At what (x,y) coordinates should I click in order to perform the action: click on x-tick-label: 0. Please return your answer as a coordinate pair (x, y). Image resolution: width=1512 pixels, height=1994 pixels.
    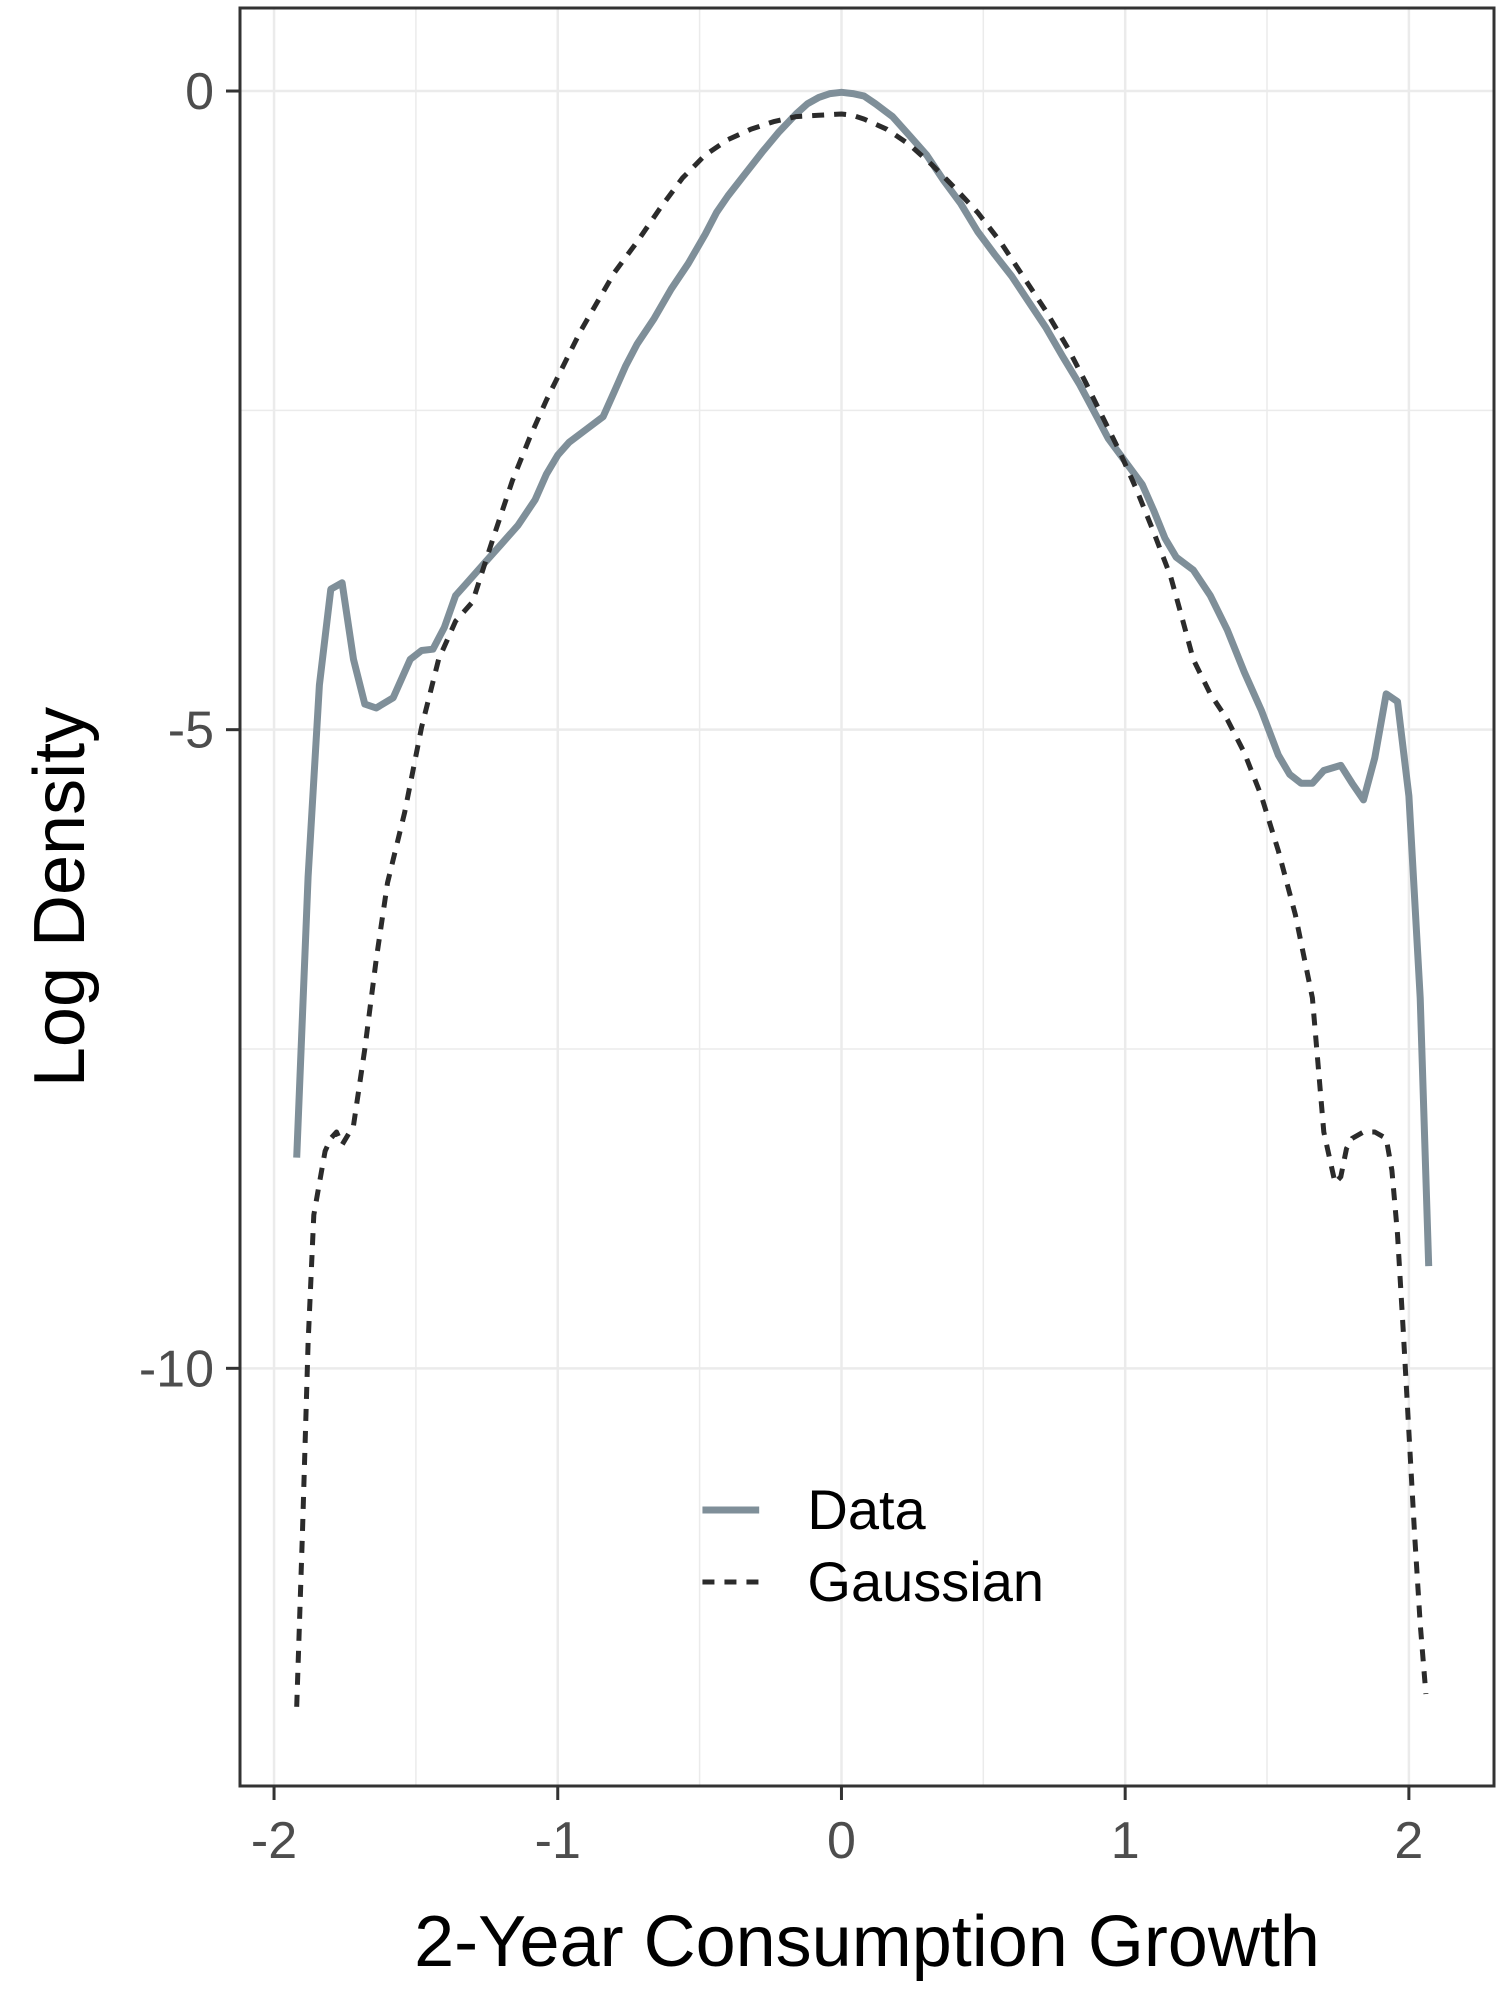
    Looking at the image, I should click on (841, 1841).